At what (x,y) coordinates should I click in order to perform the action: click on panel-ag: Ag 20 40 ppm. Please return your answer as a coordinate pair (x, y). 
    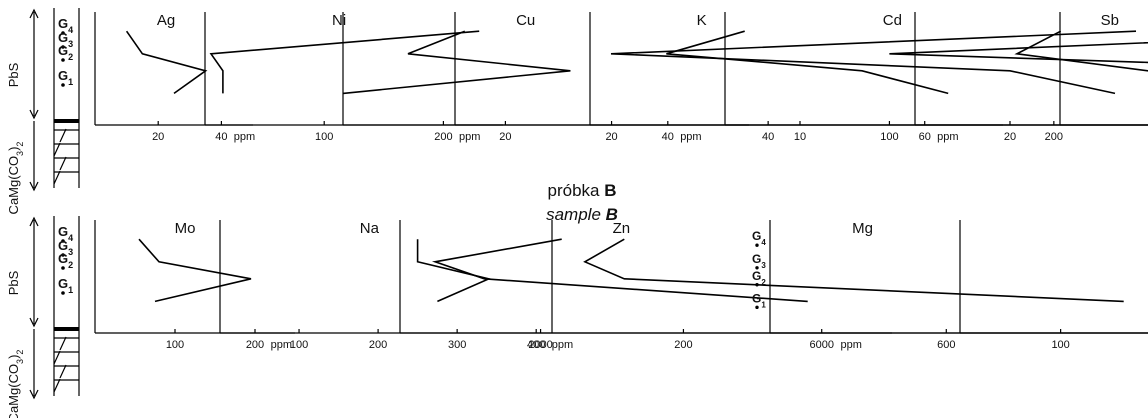
    Looking at the image, I should click on (174, 77).